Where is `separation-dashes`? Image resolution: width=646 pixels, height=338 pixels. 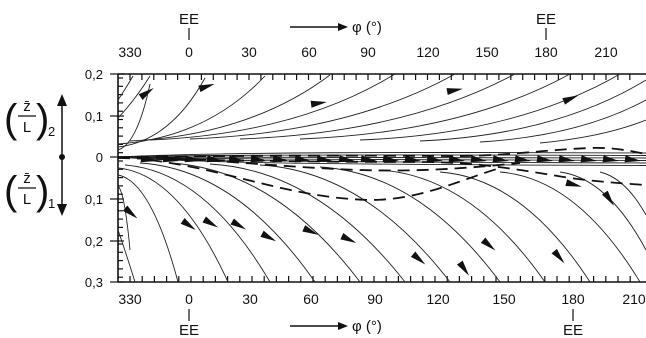 separation-dashes is located at coordinates (381, 173).